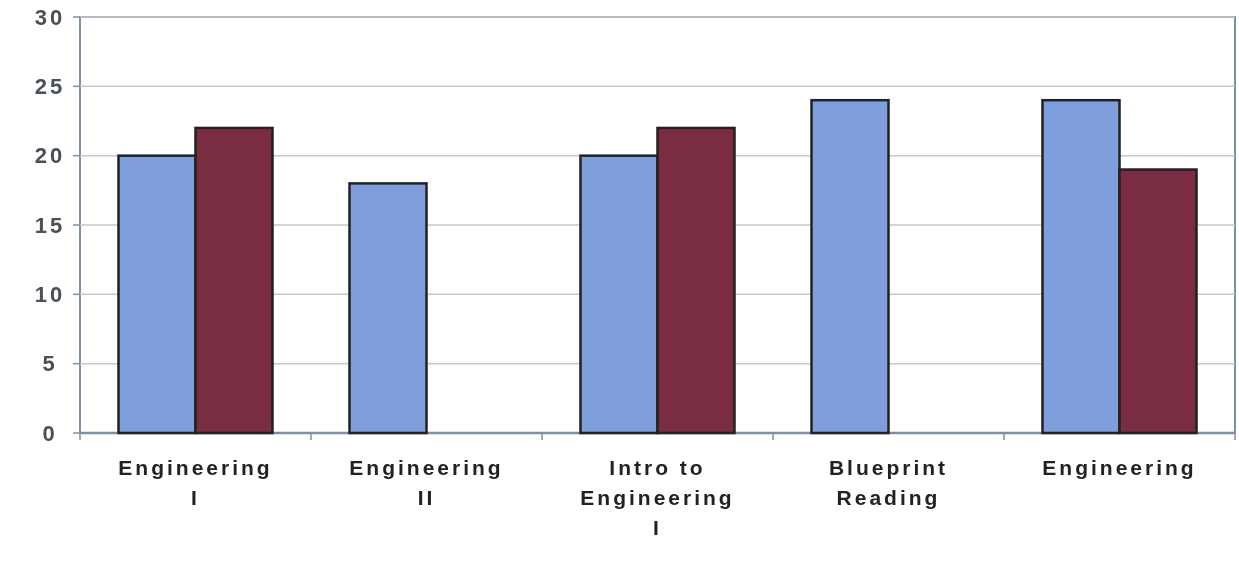  Describe the element at coordinates (50, 225) in the screenshot. I see `y-tick-label: 15` at that location.